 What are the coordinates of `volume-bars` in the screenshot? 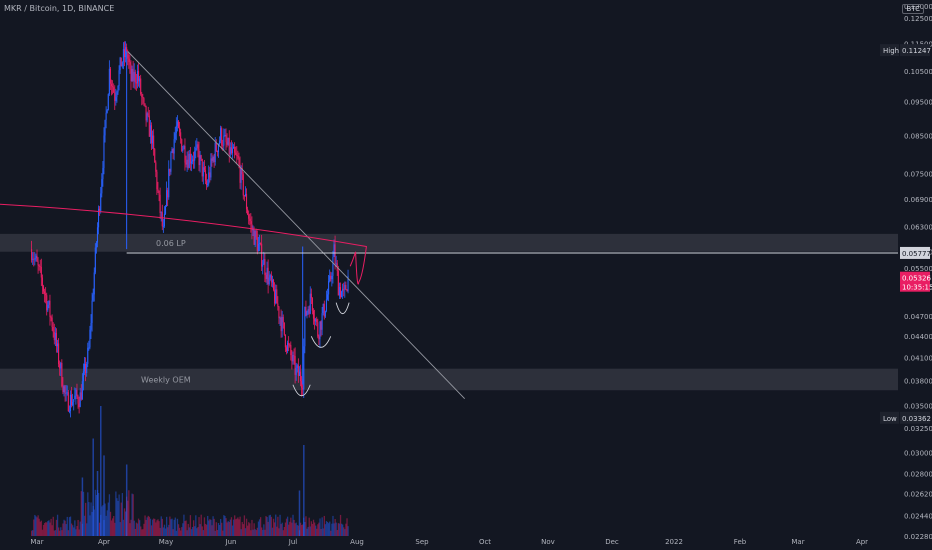 It's located at (190, 471).